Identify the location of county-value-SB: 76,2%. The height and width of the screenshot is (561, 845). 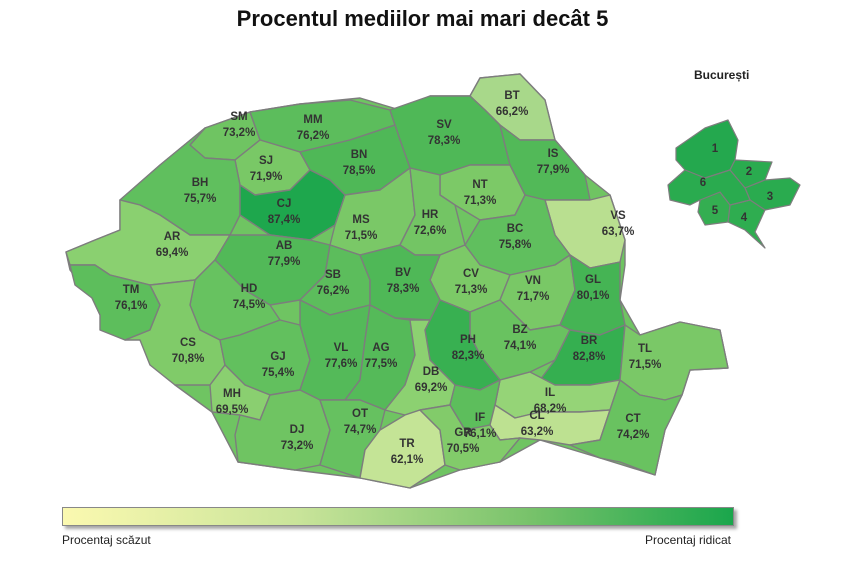
(333, 291).